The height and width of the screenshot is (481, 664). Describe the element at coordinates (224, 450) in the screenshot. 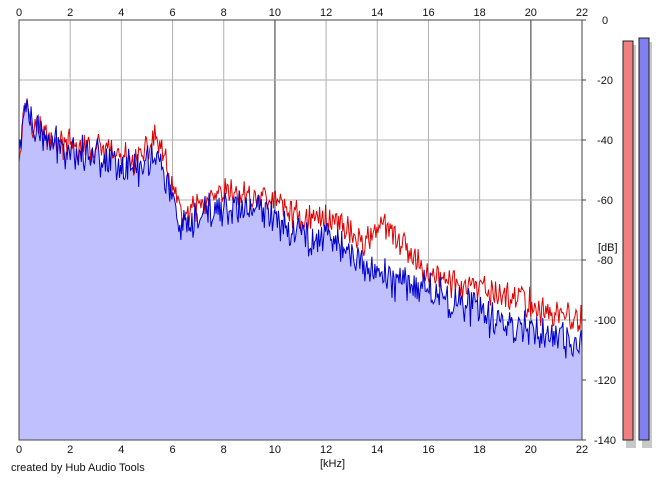

I see `x-tick-label-bottom: 8` at that location.